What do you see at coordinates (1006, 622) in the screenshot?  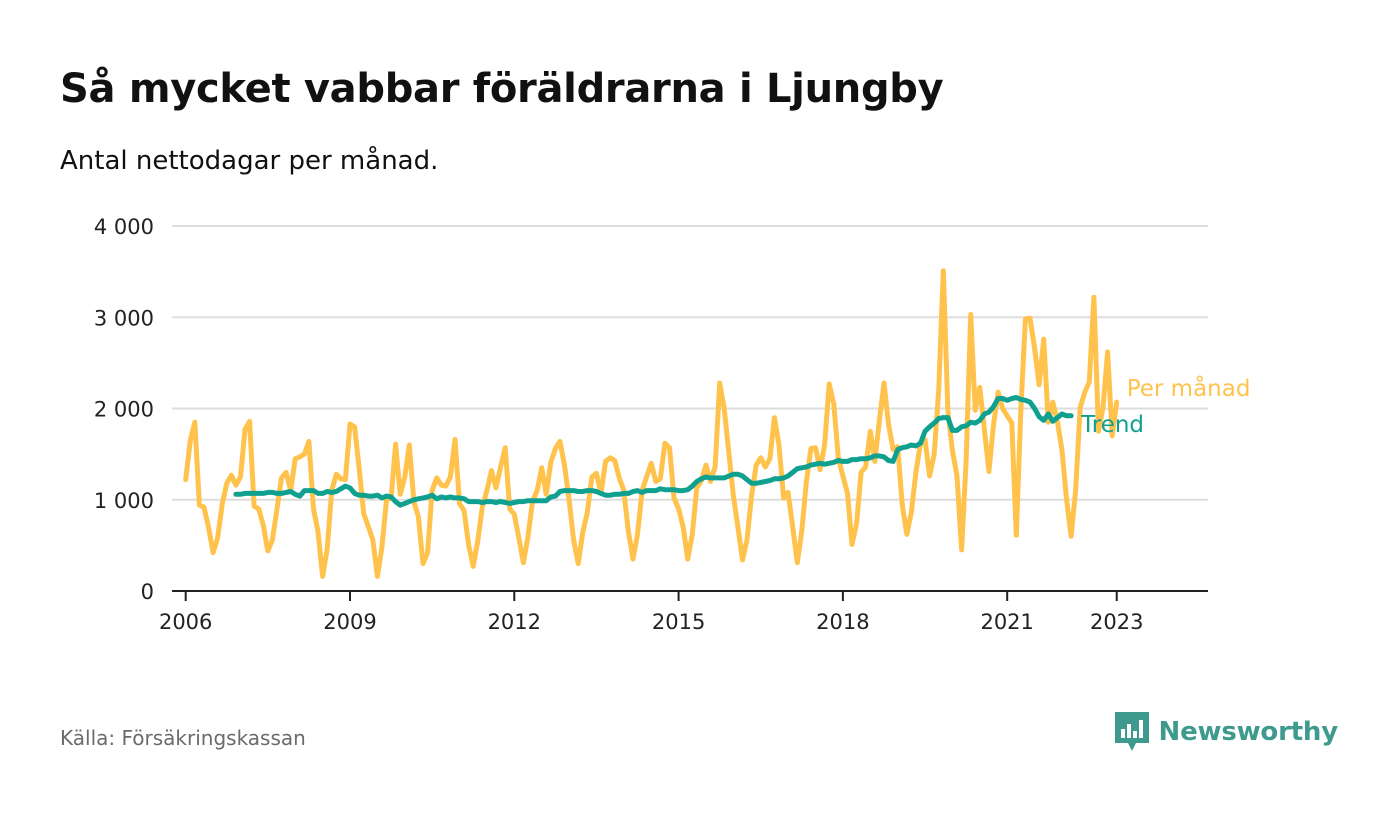 I see `x-tick-label: 2021` at bounding box center [1006, 622].